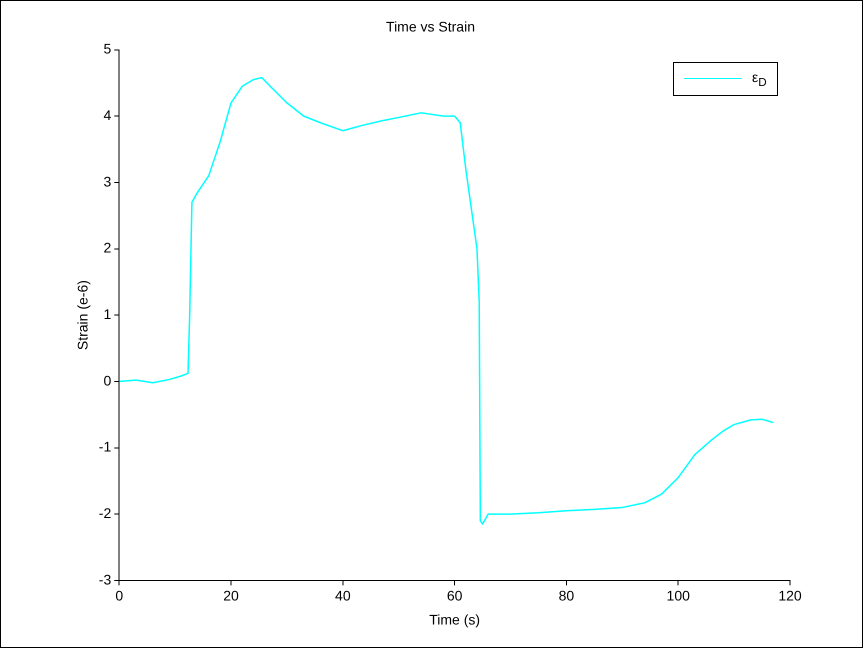 This screenshot has height=648, width=863. Describe the element at coordinates (107, 248) in the screenshot. I see `y-tick-label: 2` at that location.